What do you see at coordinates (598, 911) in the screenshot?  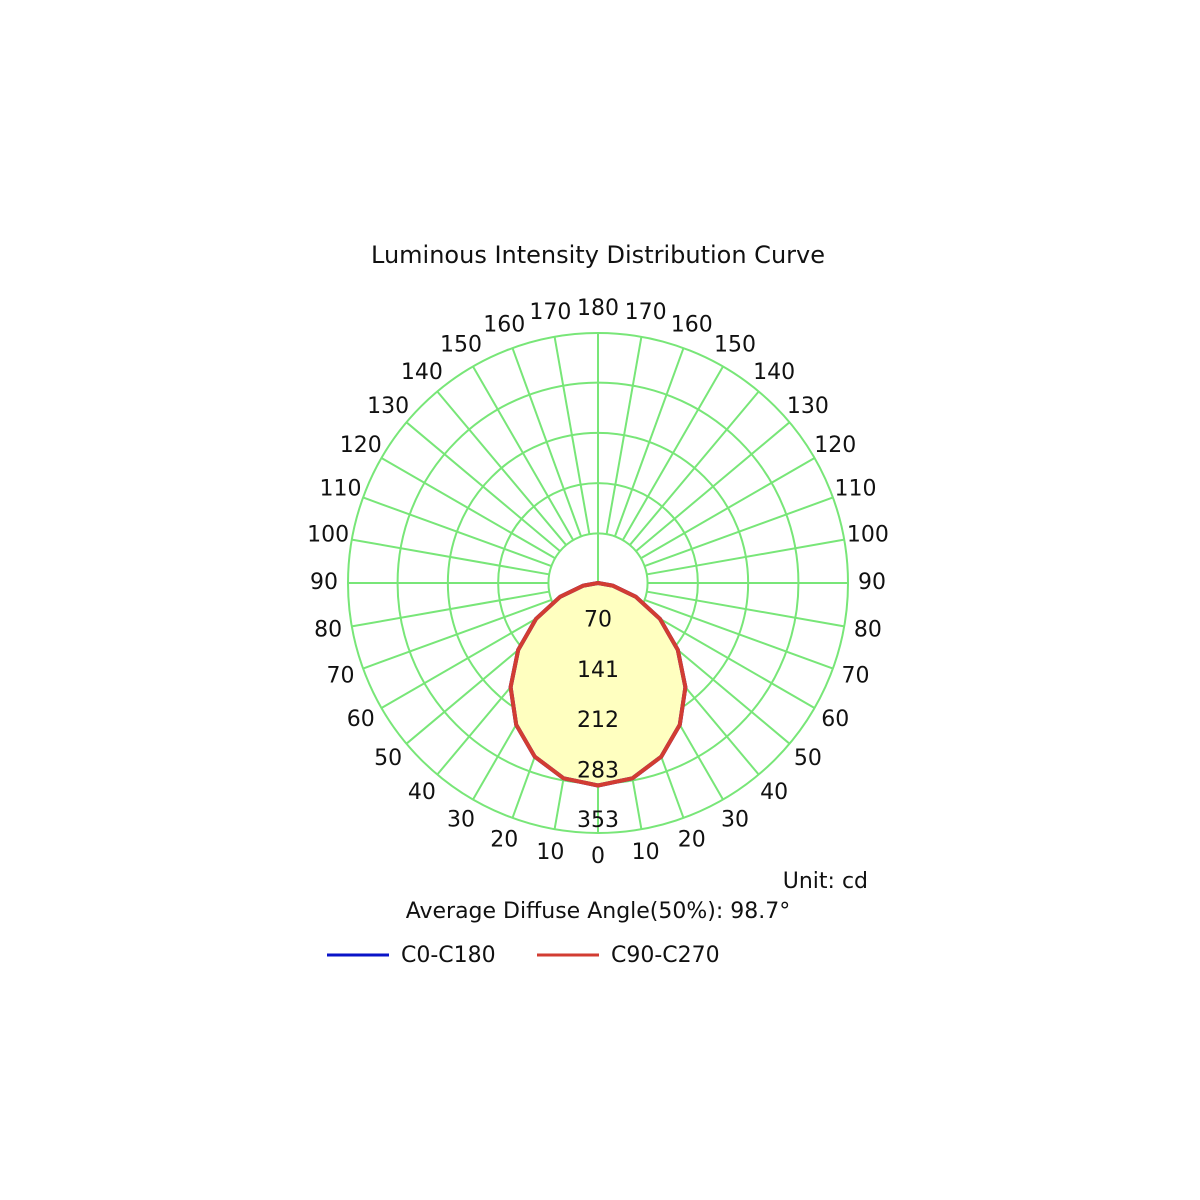 I see `annotation: Average Diffuse Angle(50%): 98.7°` at bounding box center [598, 911].